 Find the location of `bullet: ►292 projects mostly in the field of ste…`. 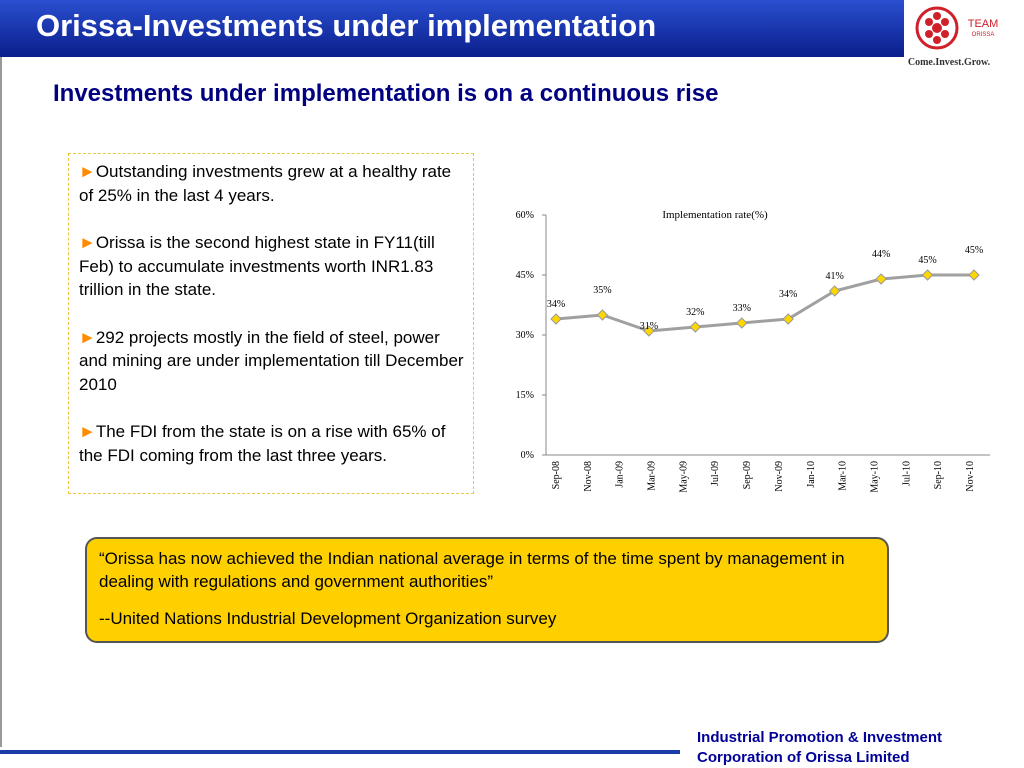

bullet: ►292 projects mostly in the field of ste… is located at coordinates (273, 361).